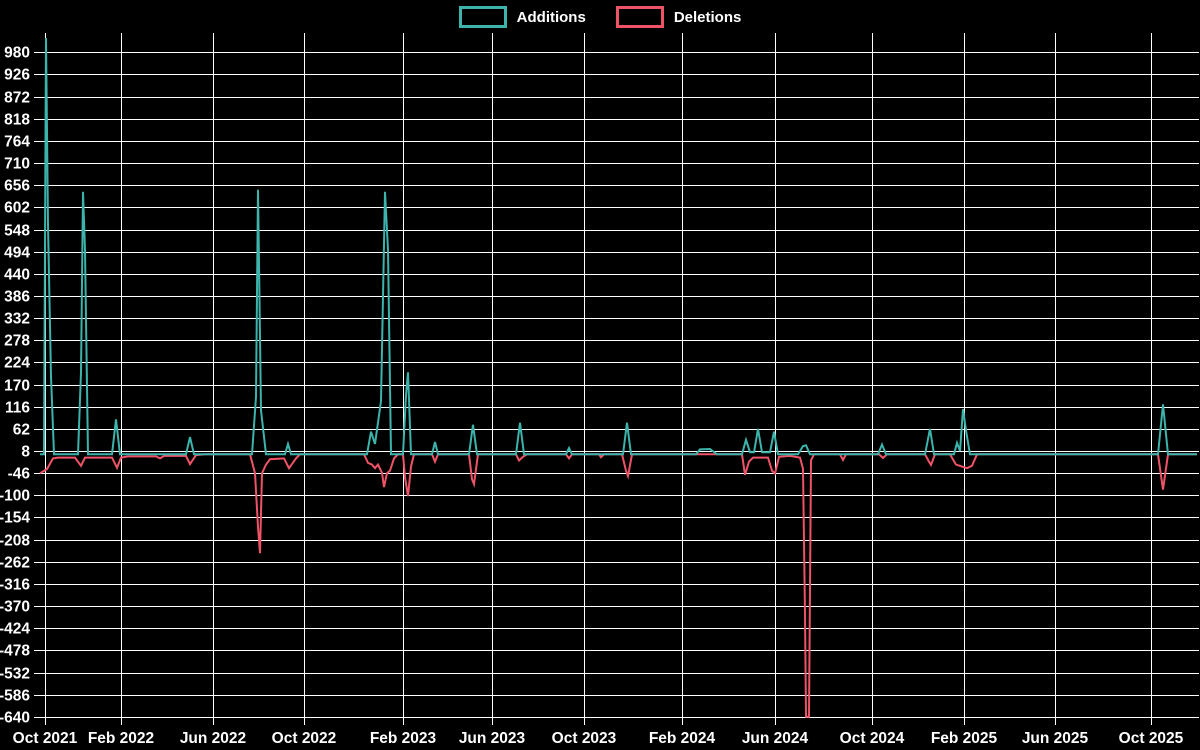  What do you see at coordinates (17, 75) in the screenshot?
I see `y-tick-label: 926` at bounding box center [17, 75].